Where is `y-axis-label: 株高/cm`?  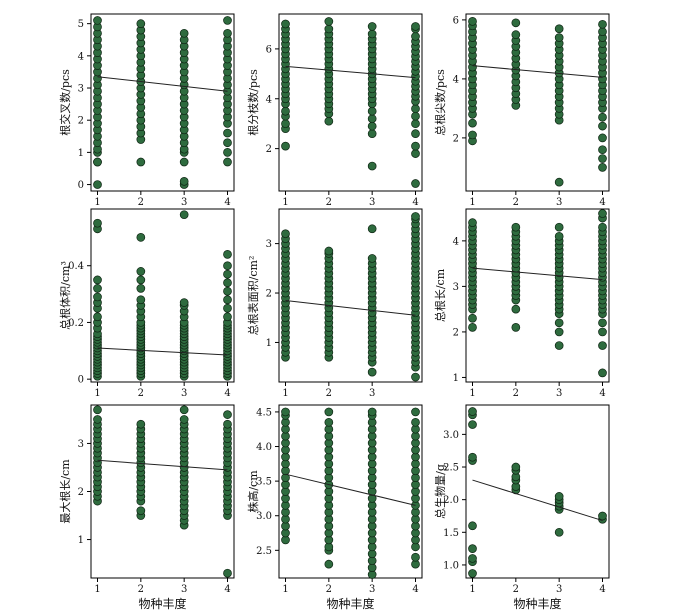 y-axis-label: 株高/cm is located at coordinates (253, 491).